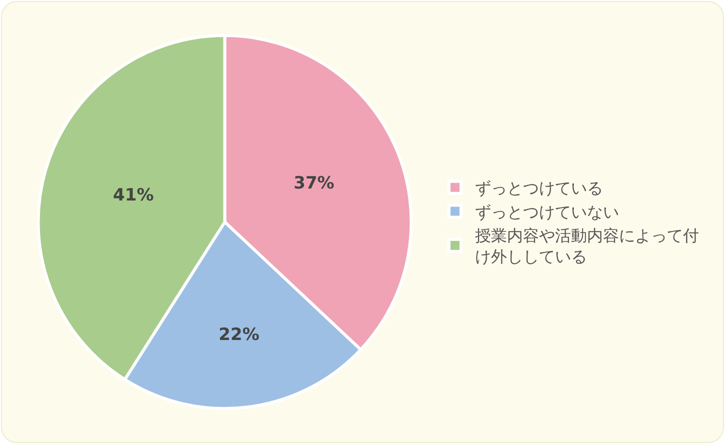 The image size is (725, 444). I want to click on legend-label: 授業内容や活動内容によって付け外ししている, so click(587, 246).